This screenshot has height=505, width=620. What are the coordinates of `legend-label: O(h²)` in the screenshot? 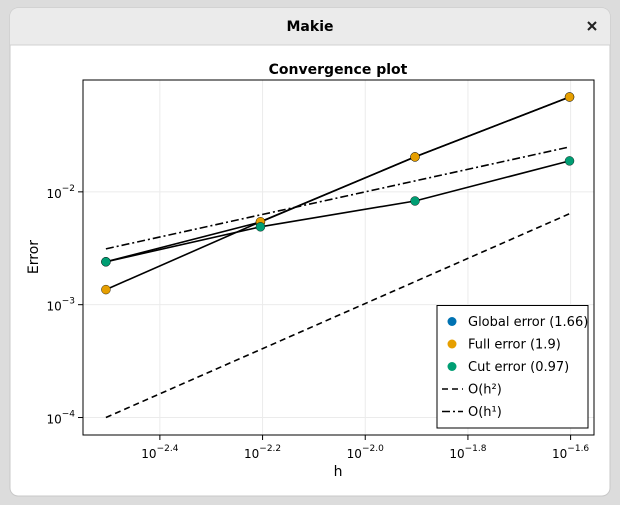 It's located at (485, 390).